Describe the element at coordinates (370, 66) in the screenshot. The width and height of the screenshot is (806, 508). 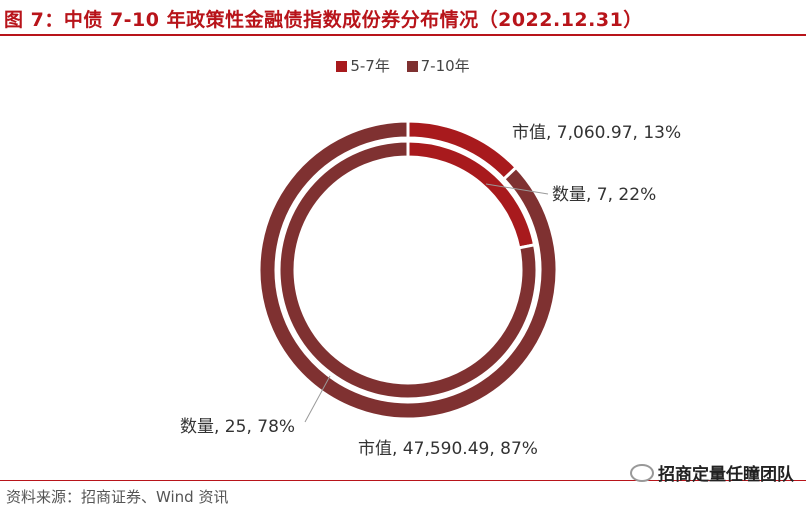
I see `legend-label-5-7: 5-7年` at that location.